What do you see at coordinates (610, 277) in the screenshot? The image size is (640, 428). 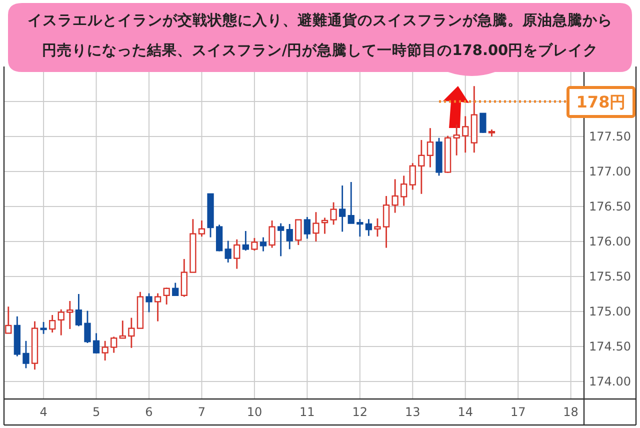 I see `y-tick-label: 175.50` at bounding box center [610, 277].